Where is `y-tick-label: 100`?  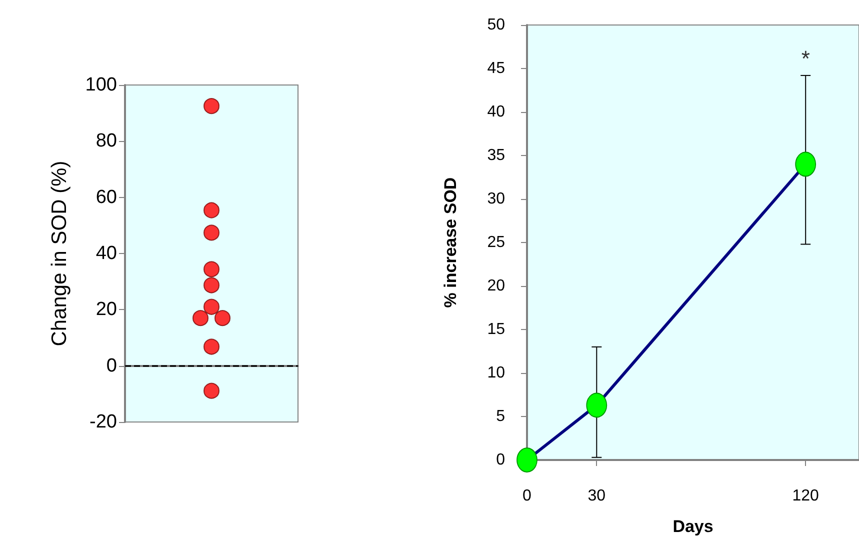
y-tick-label: 100 is located at coordinates (101, 85).